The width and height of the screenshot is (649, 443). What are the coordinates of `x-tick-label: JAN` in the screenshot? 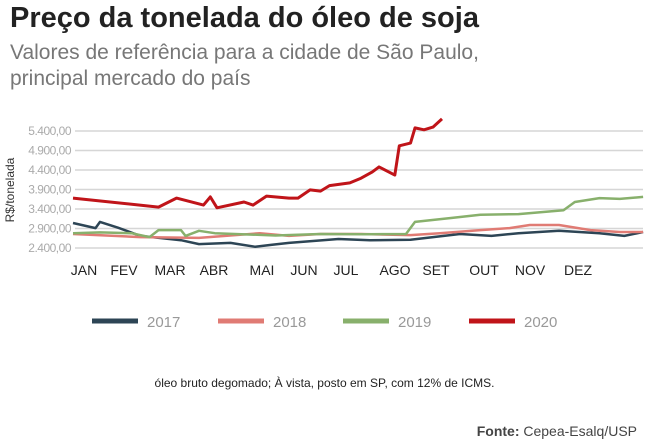 It's located at (84, 270).